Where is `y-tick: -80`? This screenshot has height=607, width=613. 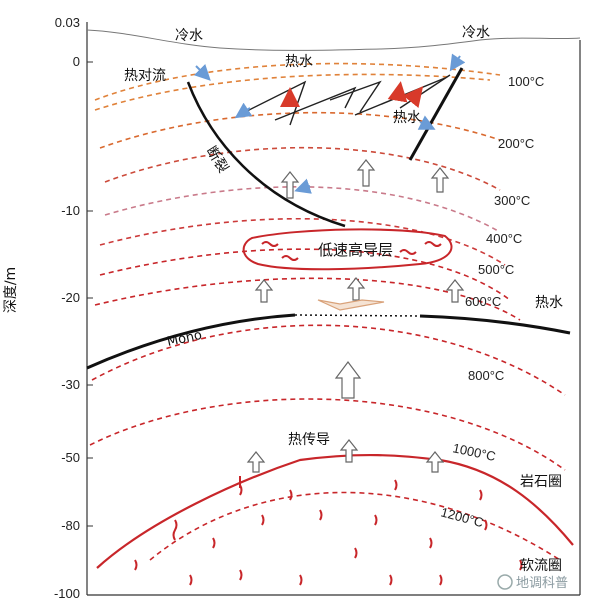 y-tick: -80 is located at coordinates (70, 525).